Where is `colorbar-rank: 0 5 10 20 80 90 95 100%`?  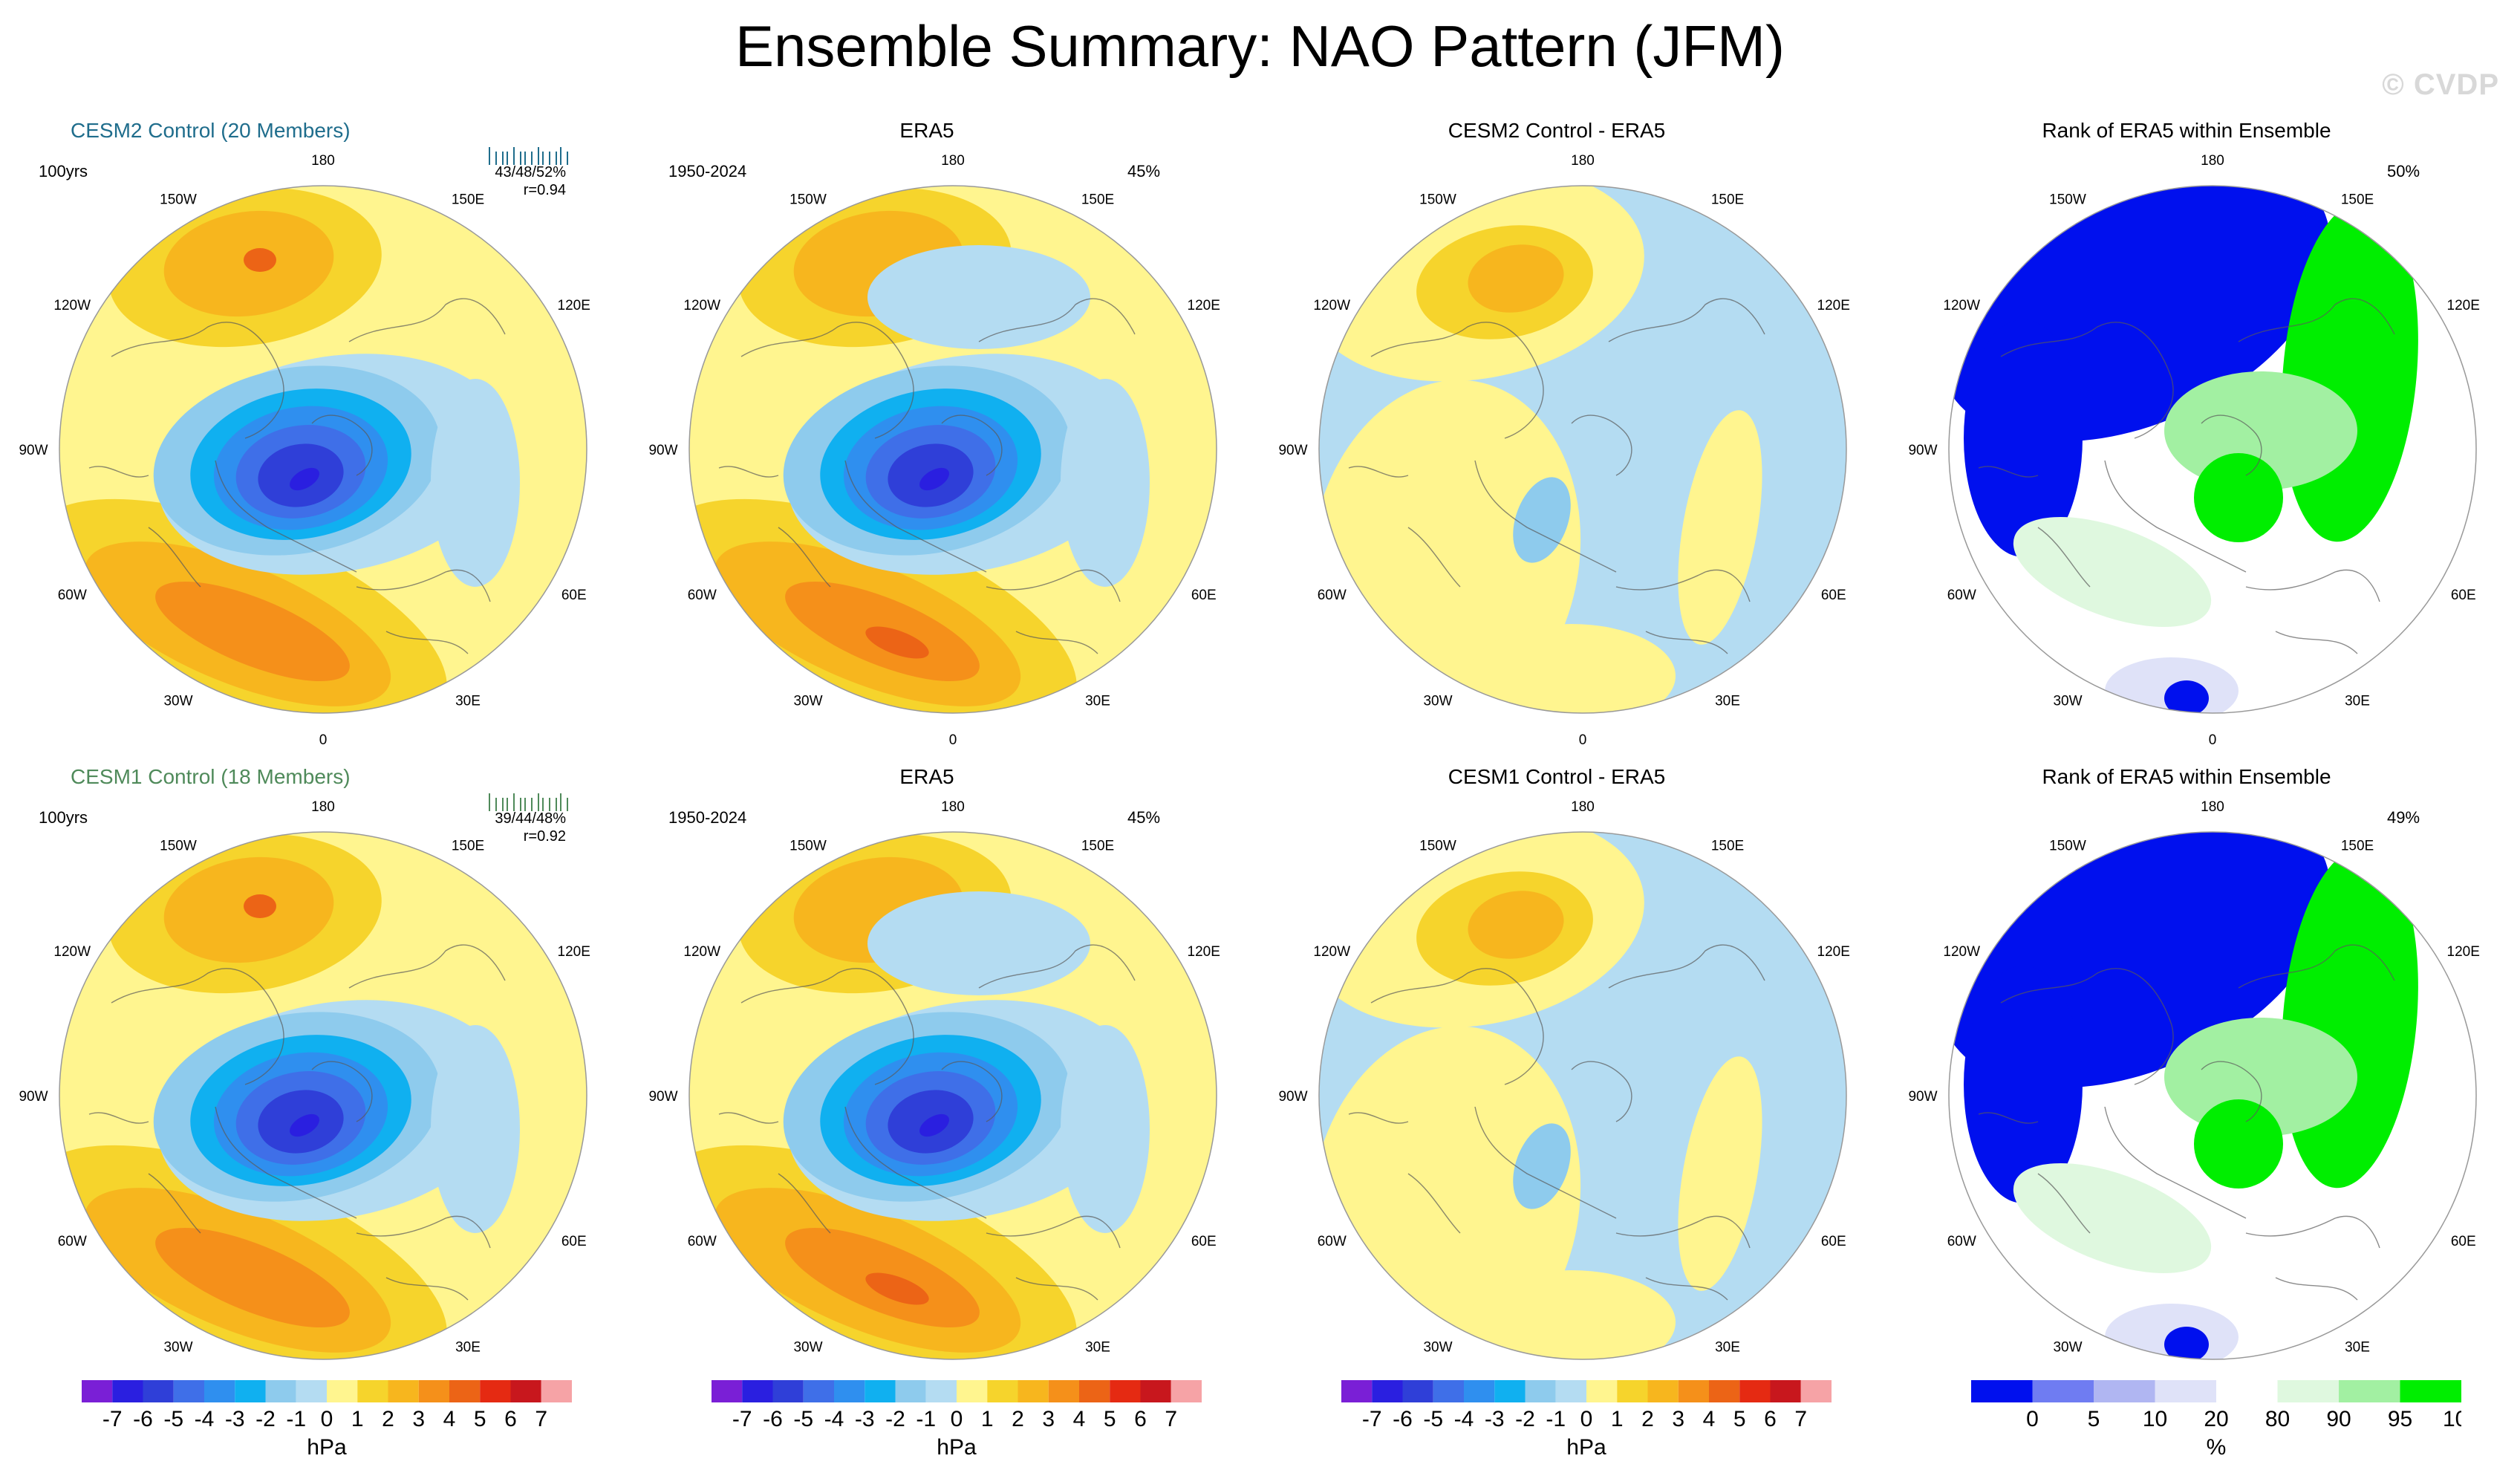
colorbar-rank: 0 5 10 20 80 90 95 100% is located at coordinates (2226, 1424).